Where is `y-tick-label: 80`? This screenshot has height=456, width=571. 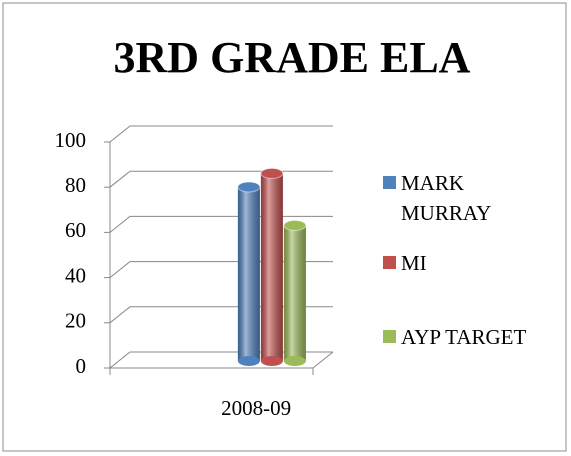 y-tick-label: 80 is located at coordinates (75, 185).